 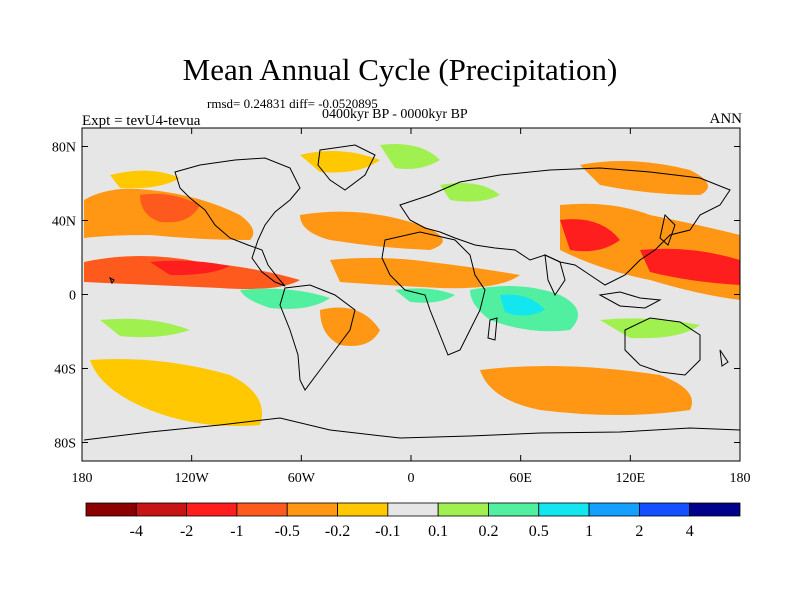 I want to click on colorbar-label: -2, so click(x=186, y=531).